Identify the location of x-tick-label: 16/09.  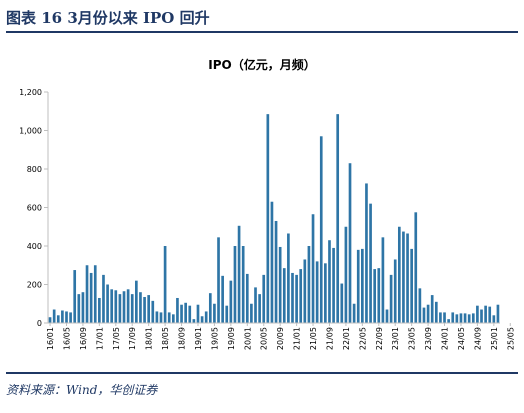
(83, 338).